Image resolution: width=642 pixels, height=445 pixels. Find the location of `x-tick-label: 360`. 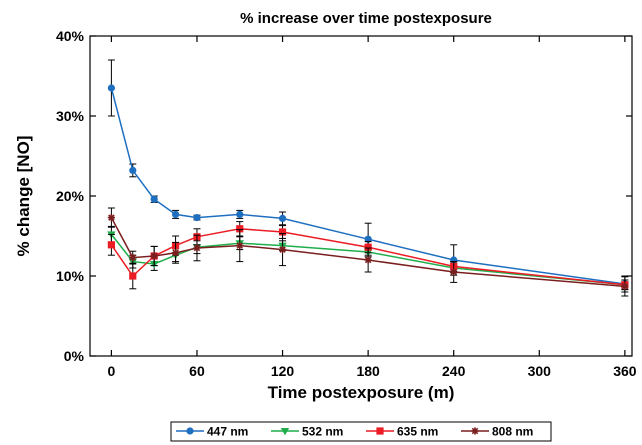

x-tick-label: 360 is located at coordinates (625, 371).